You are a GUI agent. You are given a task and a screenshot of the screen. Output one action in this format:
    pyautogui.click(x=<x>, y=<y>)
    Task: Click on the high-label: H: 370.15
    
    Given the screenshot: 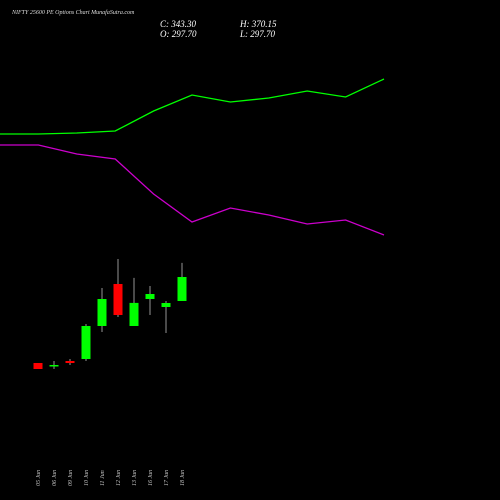 What is the action you would take?
    pyautogui.click(x=258, y=24)
    